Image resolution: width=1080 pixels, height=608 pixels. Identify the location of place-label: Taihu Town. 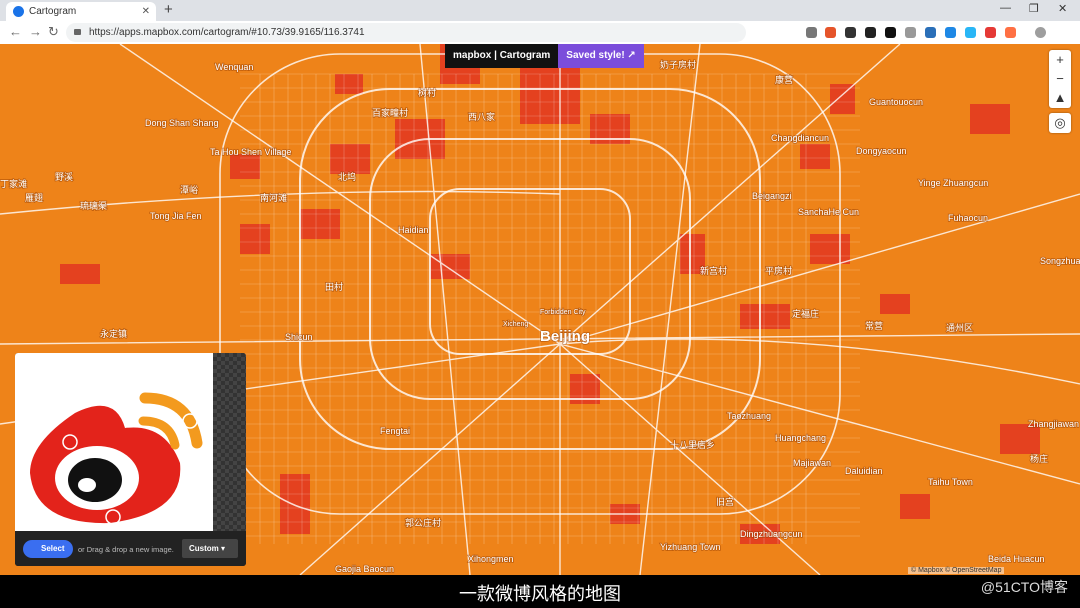
(950, 482).